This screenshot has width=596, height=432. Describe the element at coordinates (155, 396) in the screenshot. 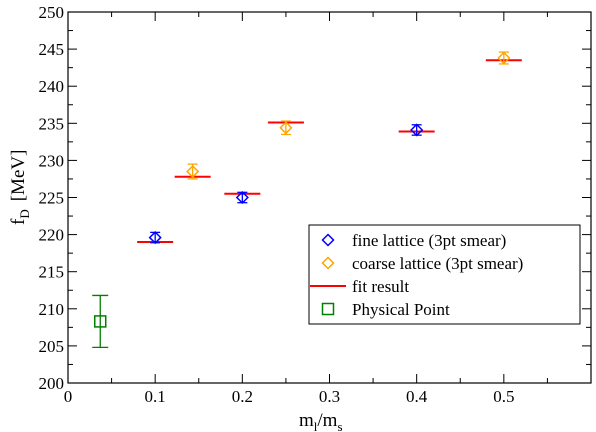

I see `x-tick-label: 0.1` at that location.